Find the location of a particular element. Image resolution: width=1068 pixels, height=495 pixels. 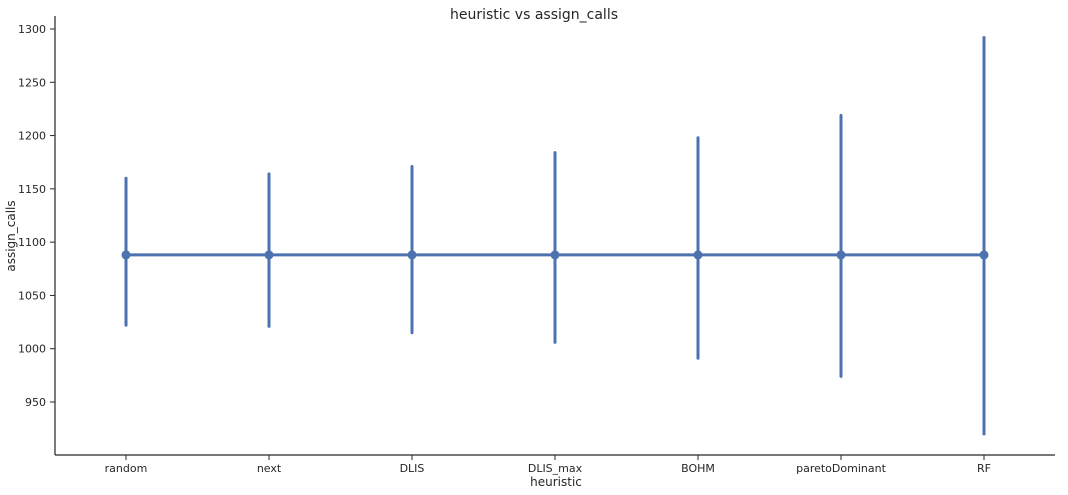

x-tick-label: random is located at coordinates (126, 468).